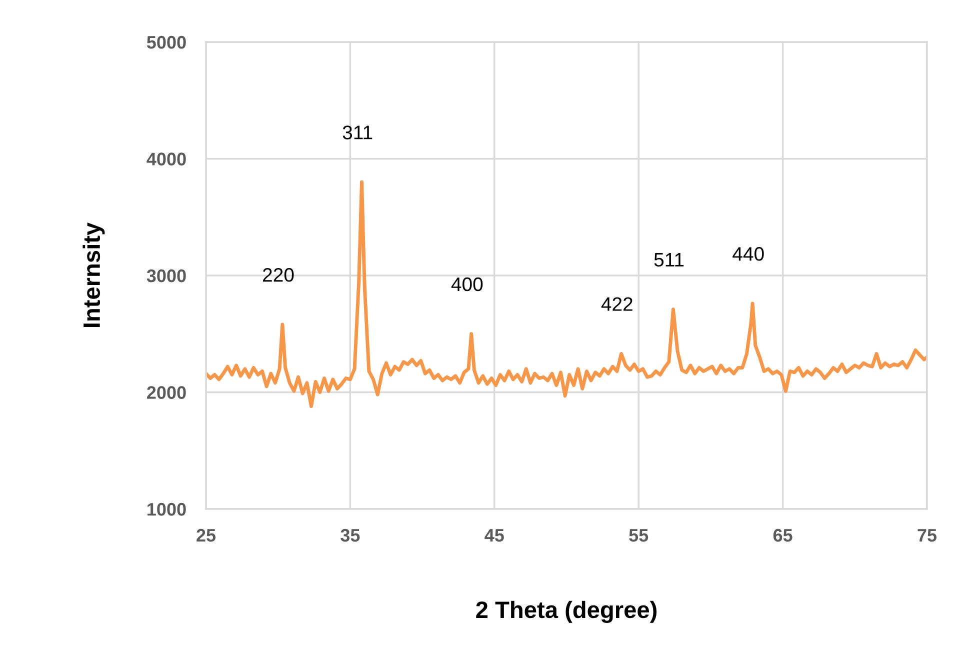 The height and width of the screenshot is (650, 956). Describe the element at coordinates (669, 260) in the screenshot. I see `annotation: 511` at that location.